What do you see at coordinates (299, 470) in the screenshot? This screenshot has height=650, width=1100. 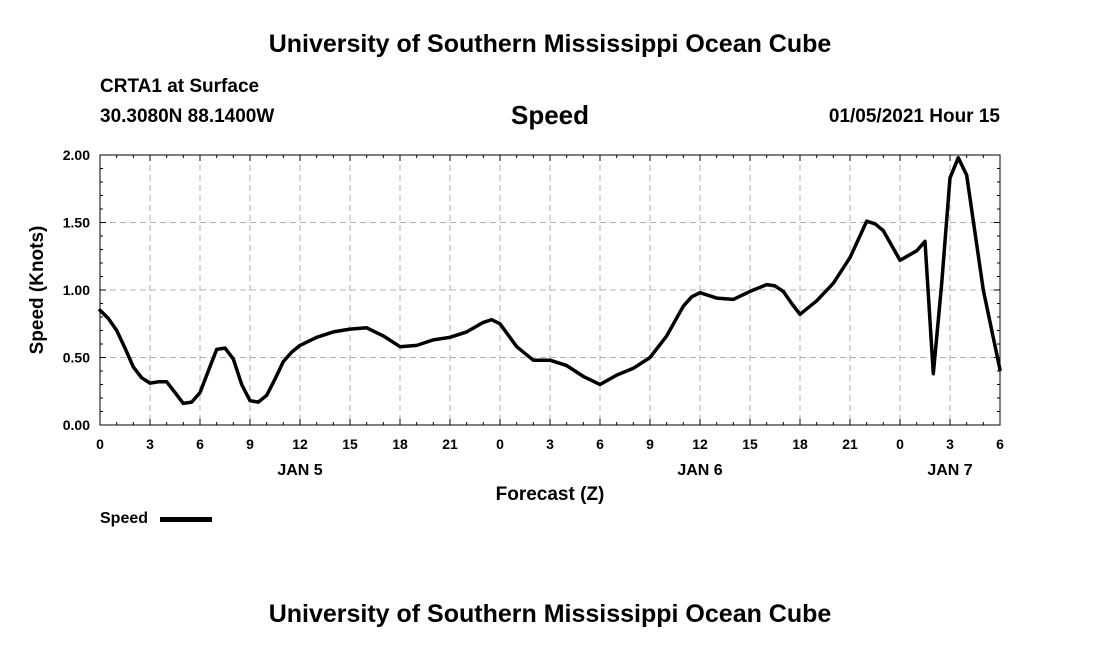 I see `day-label: JAN 5` at bounding box center [299, 470].